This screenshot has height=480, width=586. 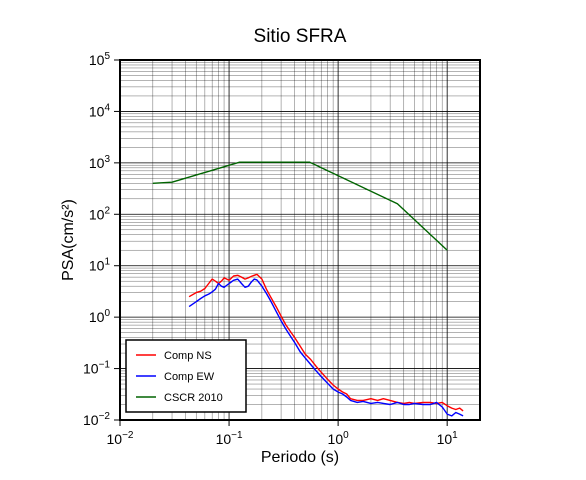 I want to click on y-tick-label: 10⁵, so click(x=100, y=59).